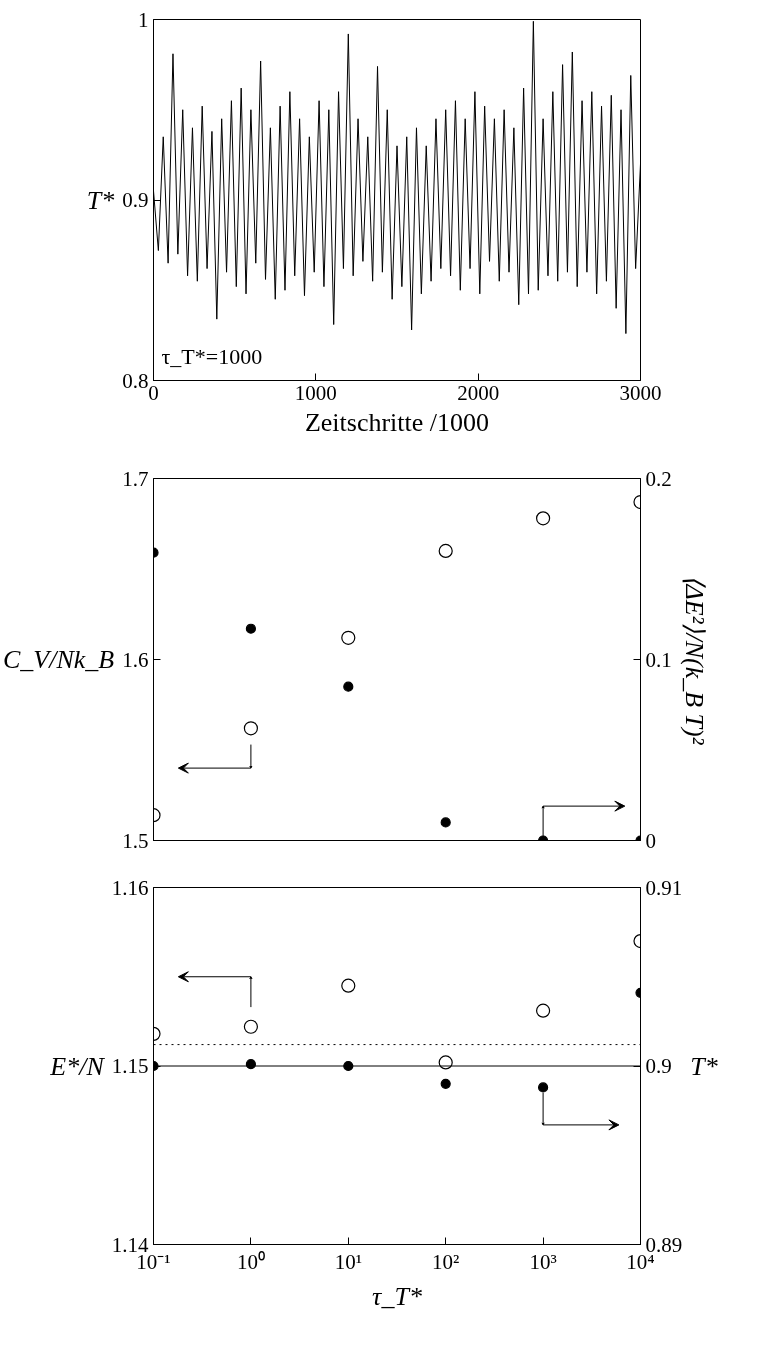 The height and width of the screenshot is (1347, 762). What do you see at coordinates (212, 356) in the screenshot?
I see `annotation: τ_T*=1000` at bounding box center [212, 356].